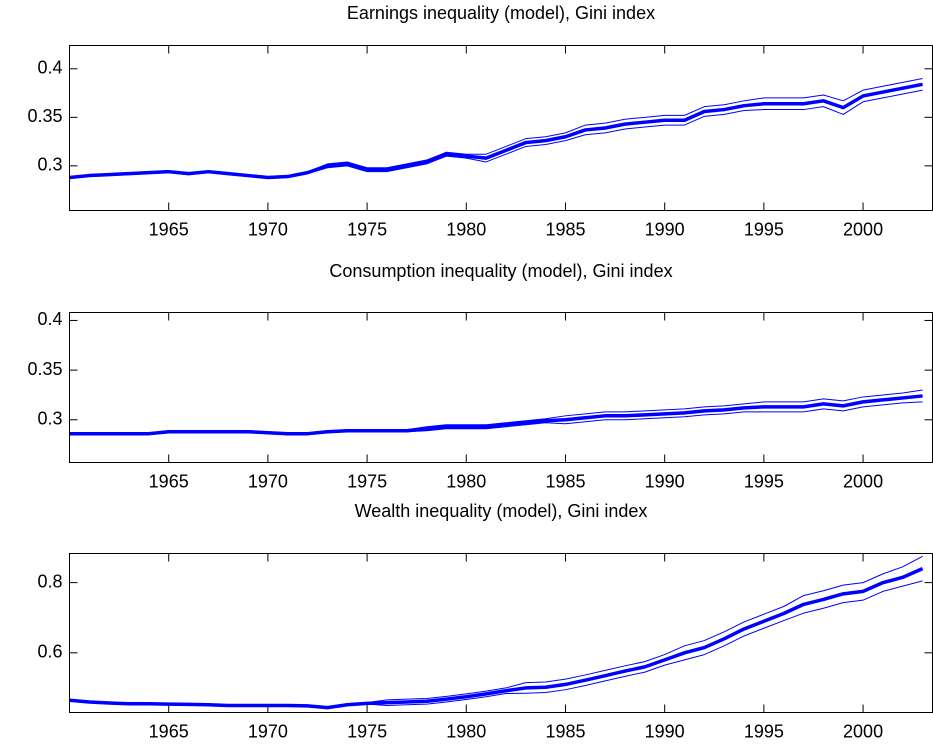  Describe the element at coordinates (501, 13) in the screenshot. I see `chart-title: Earnings inequality (model), Gini index` at that location.